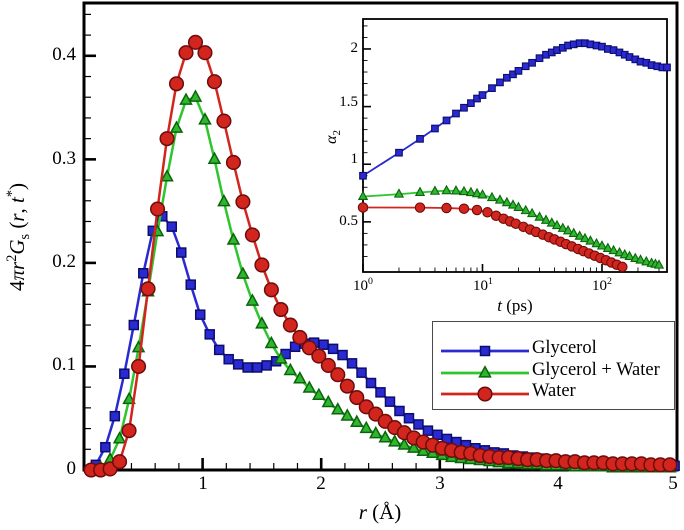 This screenshot has width=684, height=530. What do you see at coordinates (492, 237) in the screenshot?
I see `inset-series-water` at bounding box center [492, 237].